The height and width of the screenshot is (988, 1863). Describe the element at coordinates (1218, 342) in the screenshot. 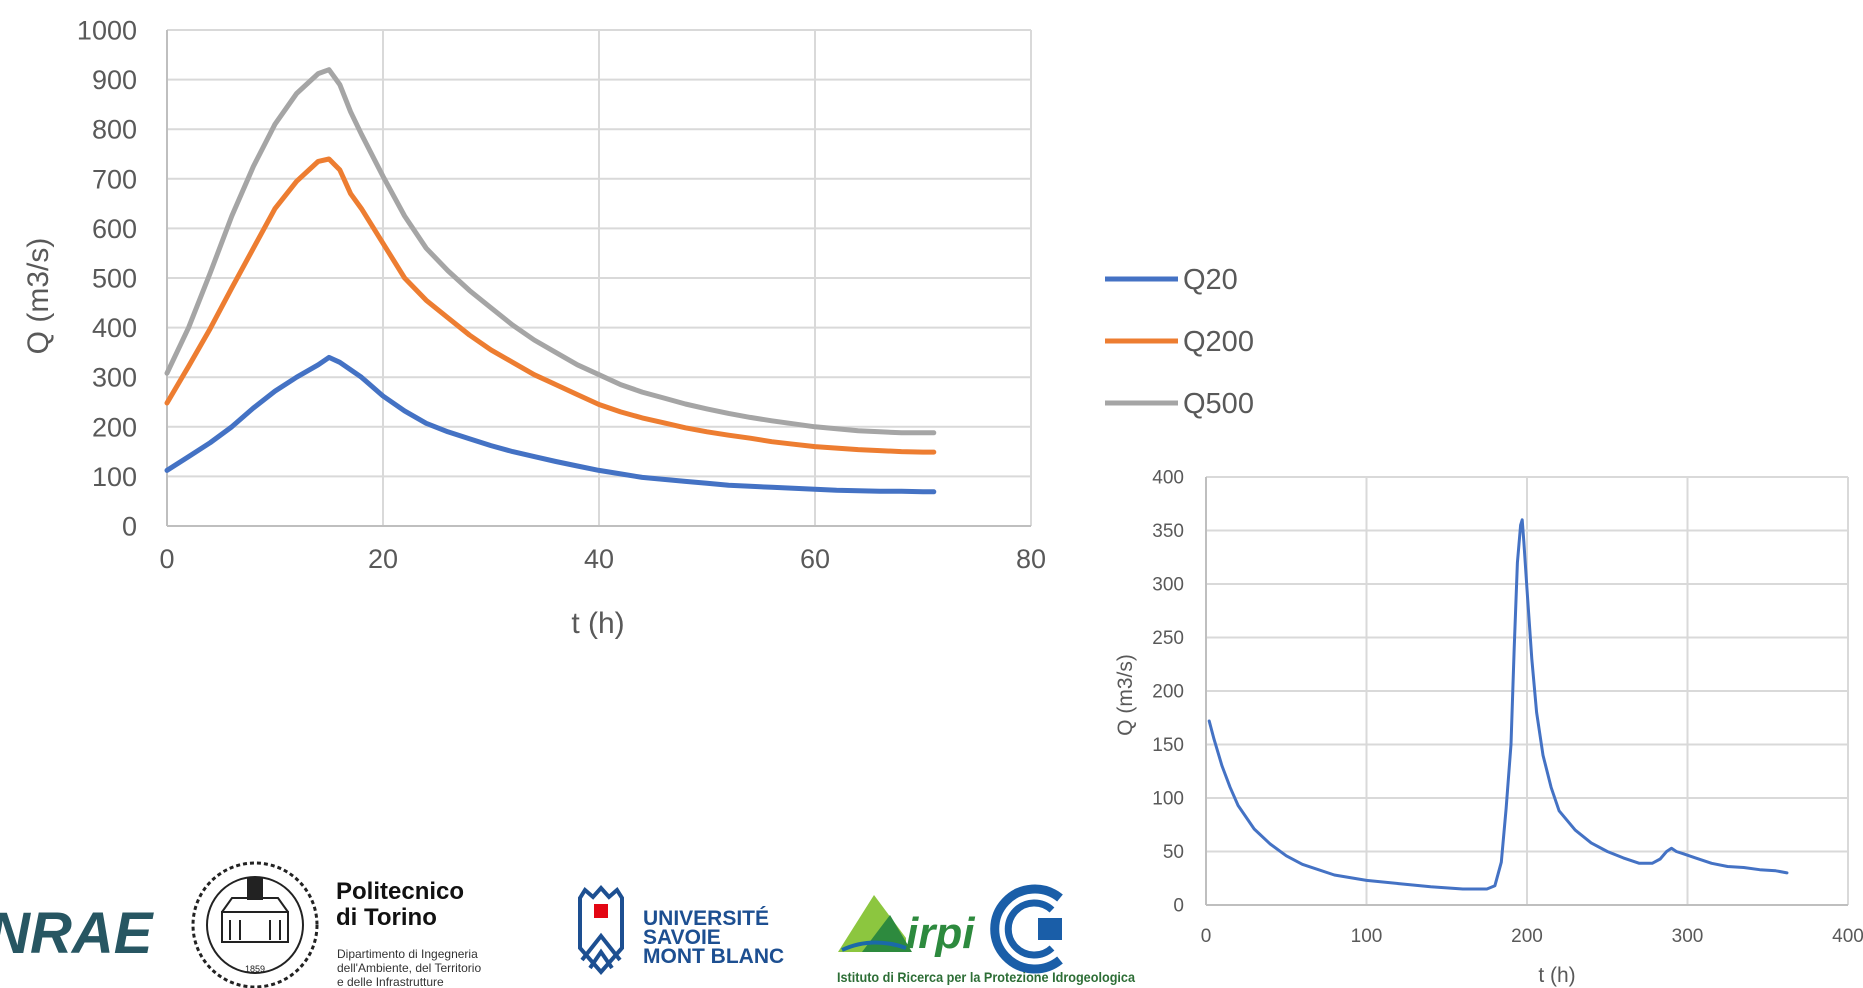

I see `legend-label-q200: Q200` at that location.